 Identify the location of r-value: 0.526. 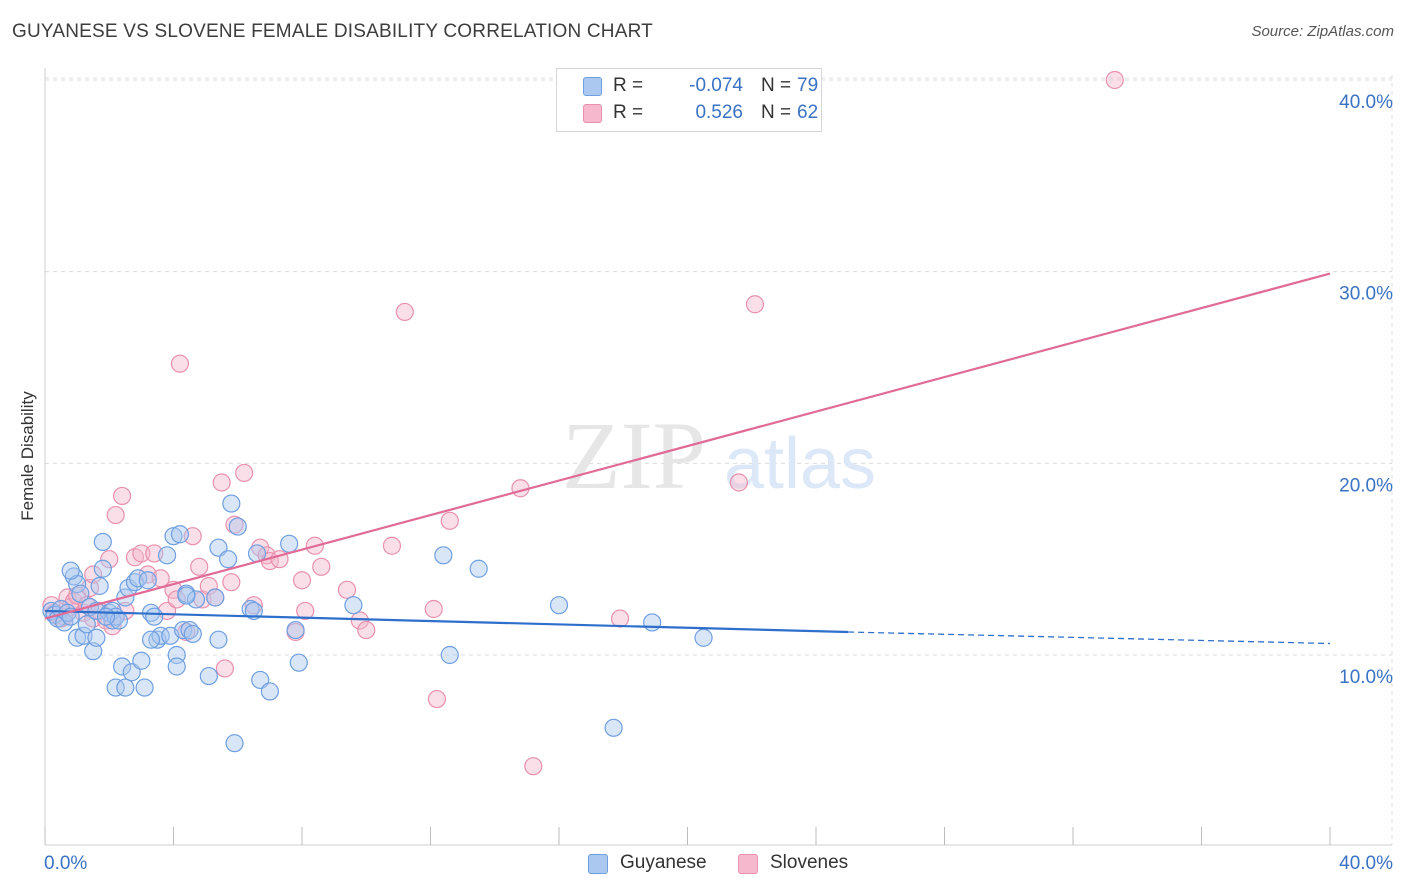
(719, 112).